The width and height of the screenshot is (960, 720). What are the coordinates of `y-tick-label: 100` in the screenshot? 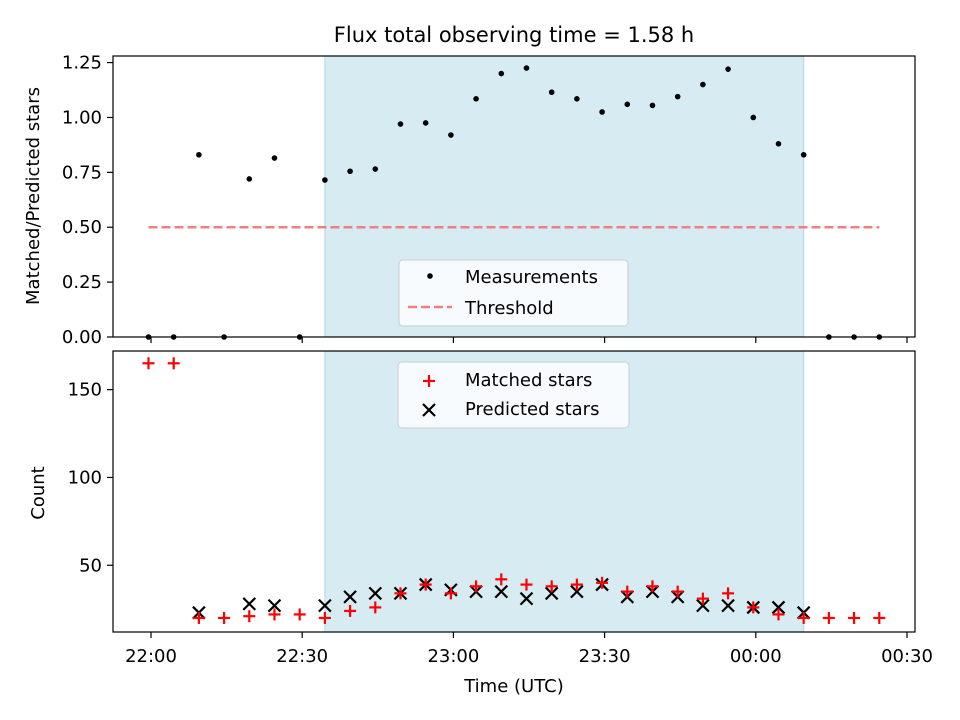 It's located at (85, 477).